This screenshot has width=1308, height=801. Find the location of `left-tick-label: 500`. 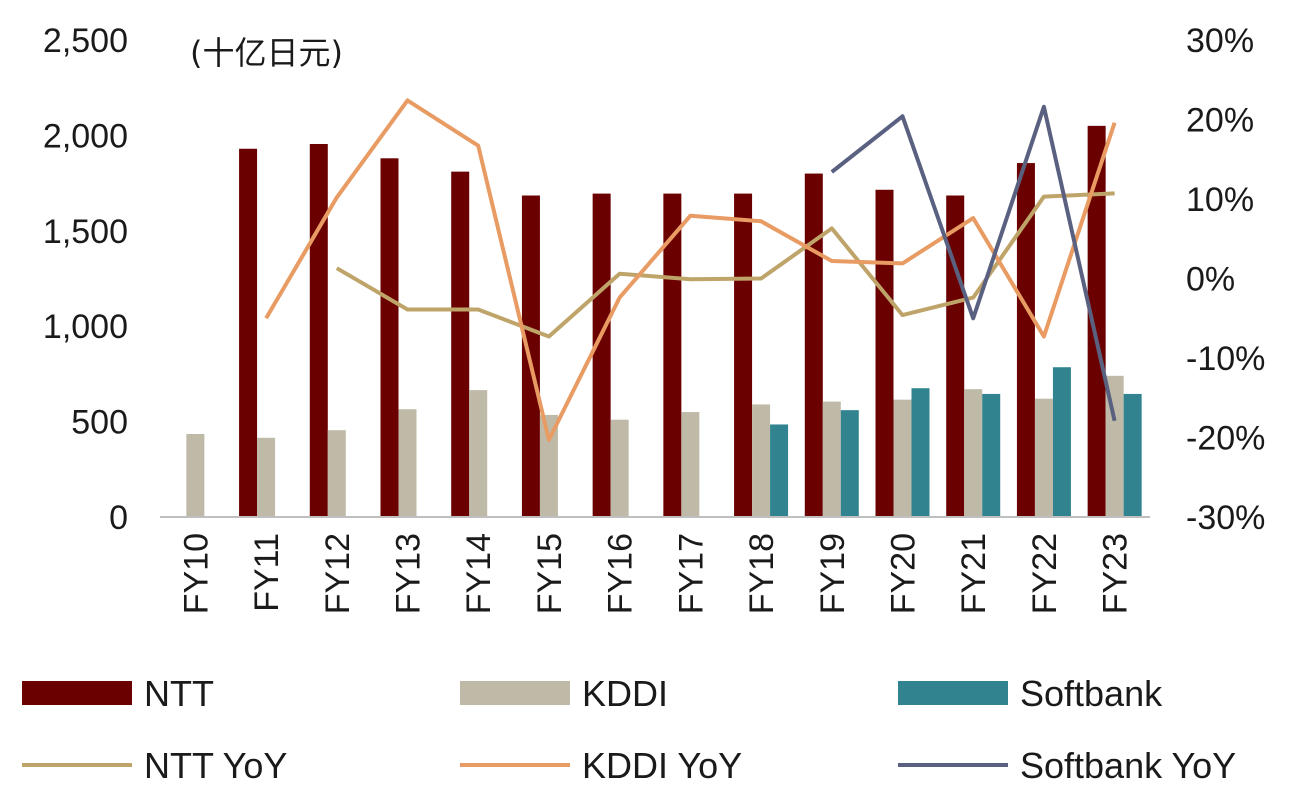

left-tick-label: 500 is located at coordinates (99, 423).